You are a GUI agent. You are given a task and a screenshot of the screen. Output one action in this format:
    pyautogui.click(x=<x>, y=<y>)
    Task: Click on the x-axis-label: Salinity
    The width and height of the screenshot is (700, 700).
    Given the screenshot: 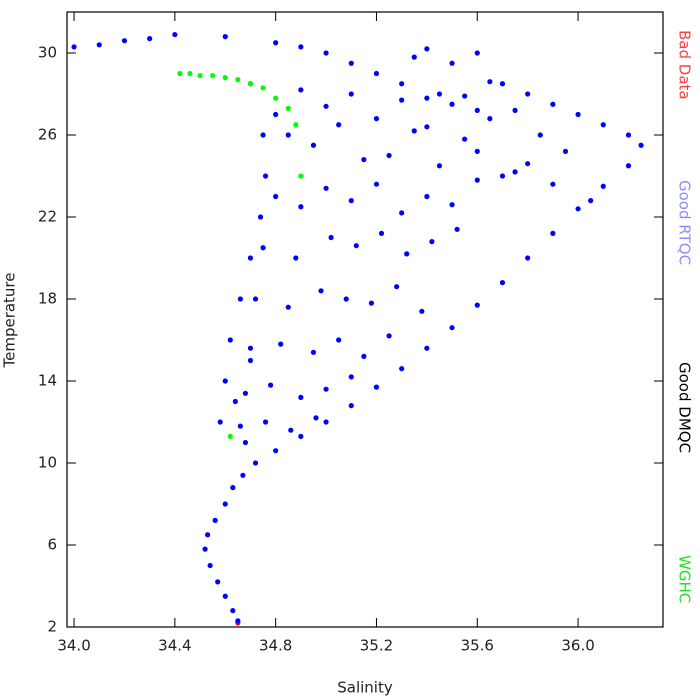 What is the action you would take?
    pyautogui.click(x=365, y=688)
    